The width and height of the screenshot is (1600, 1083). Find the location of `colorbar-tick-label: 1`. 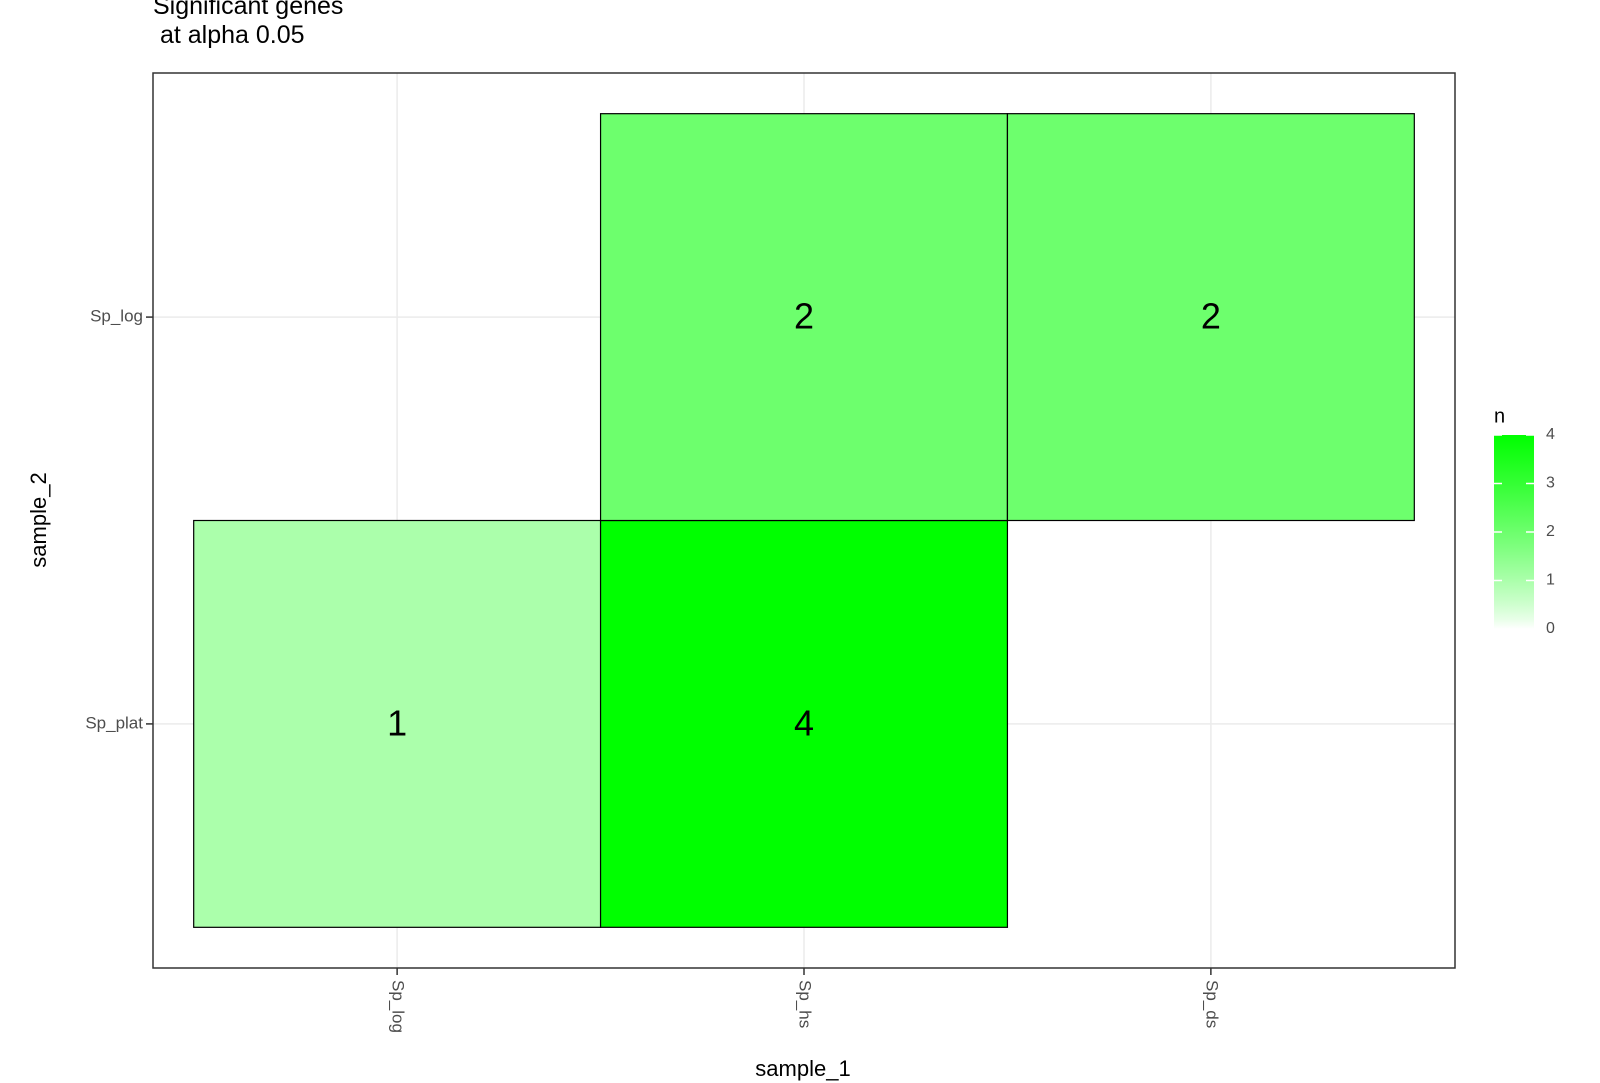

colorbar-tick-label: 1 is located at coordinates (1550, 580).